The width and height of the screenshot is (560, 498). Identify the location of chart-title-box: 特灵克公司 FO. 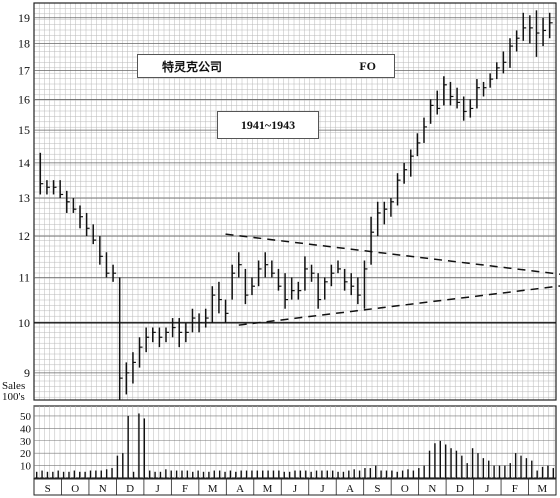
(266, 66).